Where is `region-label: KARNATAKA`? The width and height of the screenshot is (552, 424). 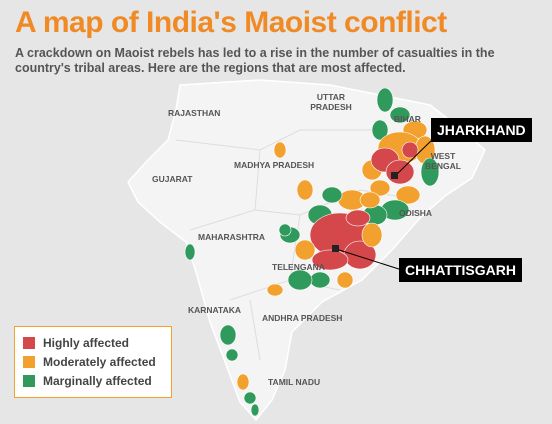
region-label: KARNATAKA is located at coordinates (215, 310).